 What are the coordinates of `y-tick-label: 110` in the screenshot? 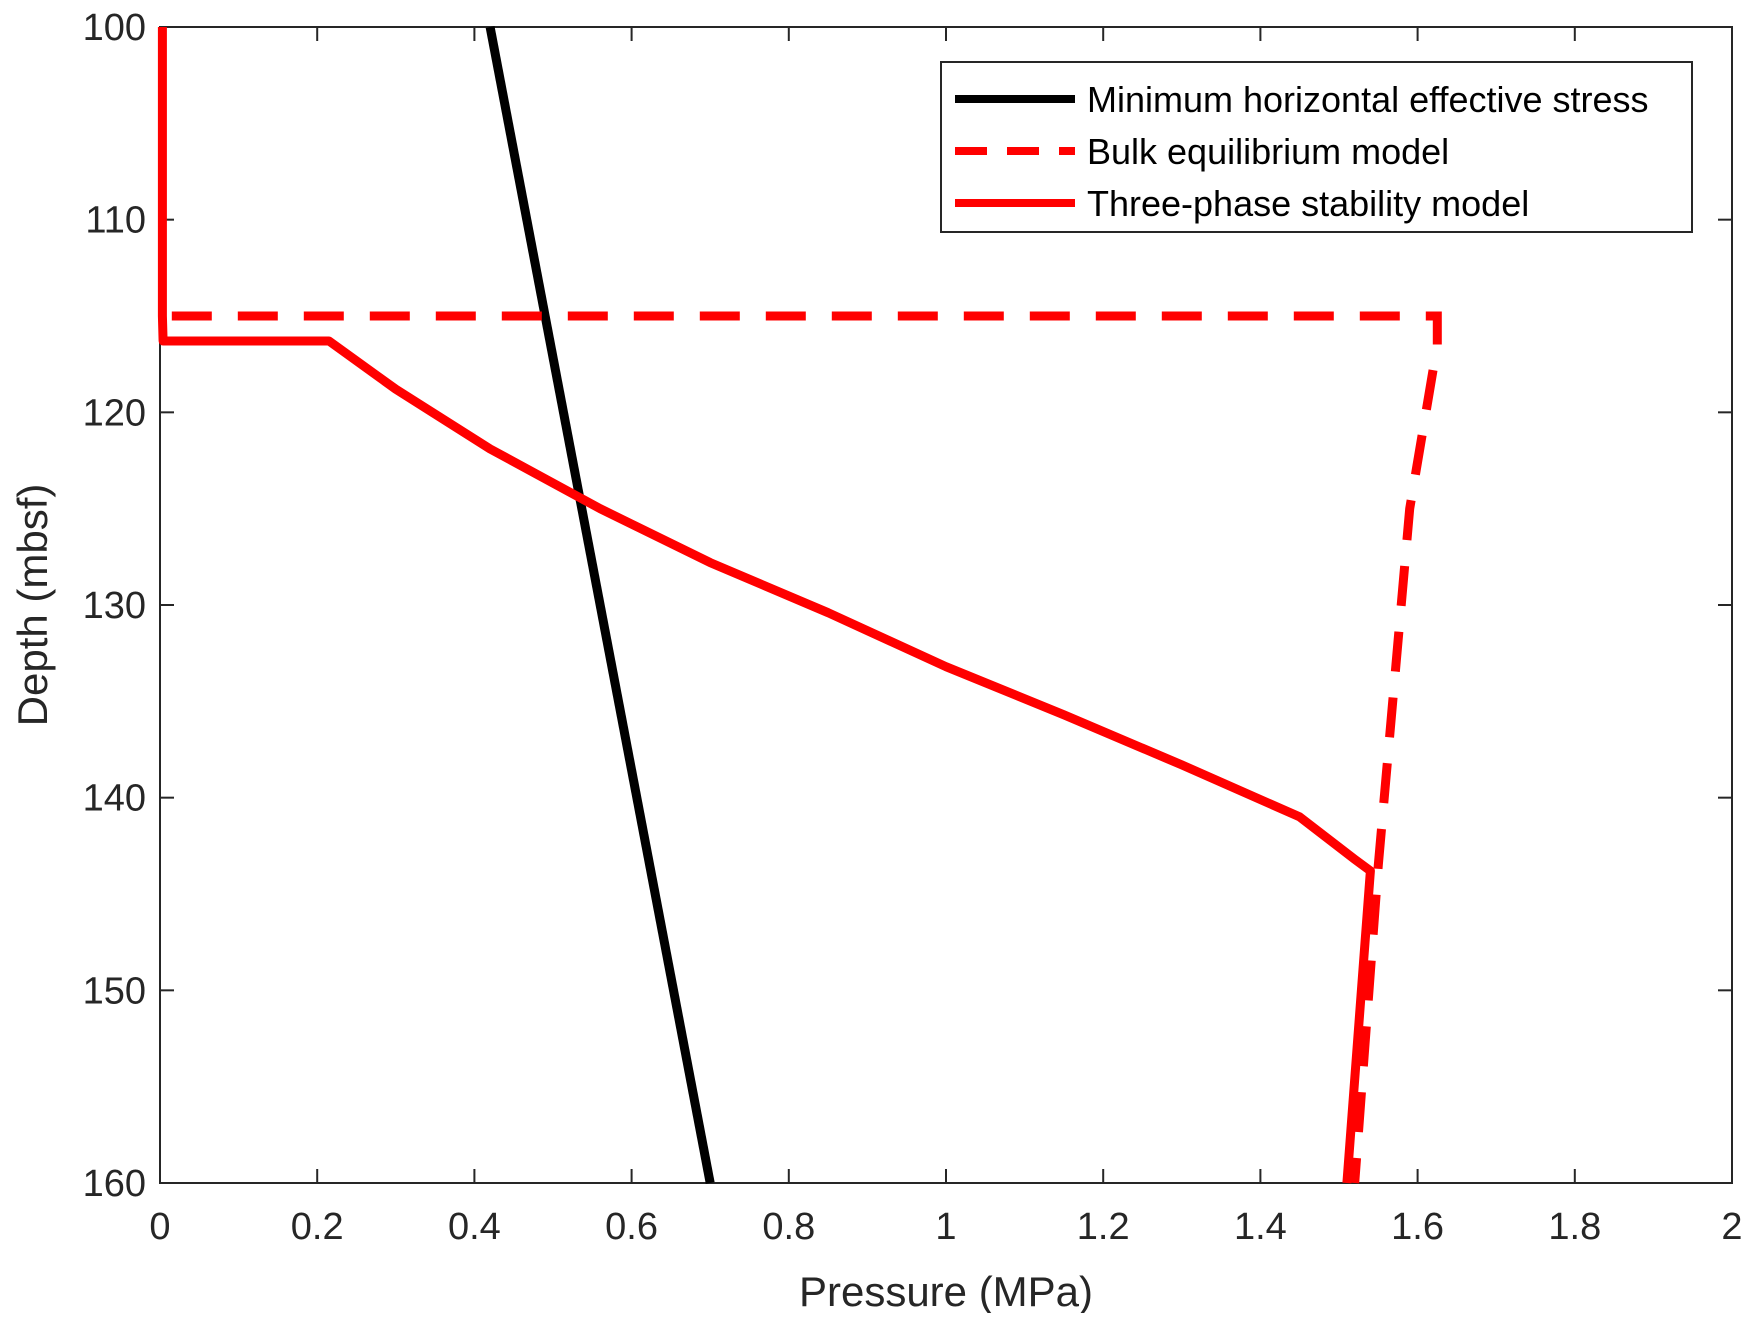 It's located at (115, 221).